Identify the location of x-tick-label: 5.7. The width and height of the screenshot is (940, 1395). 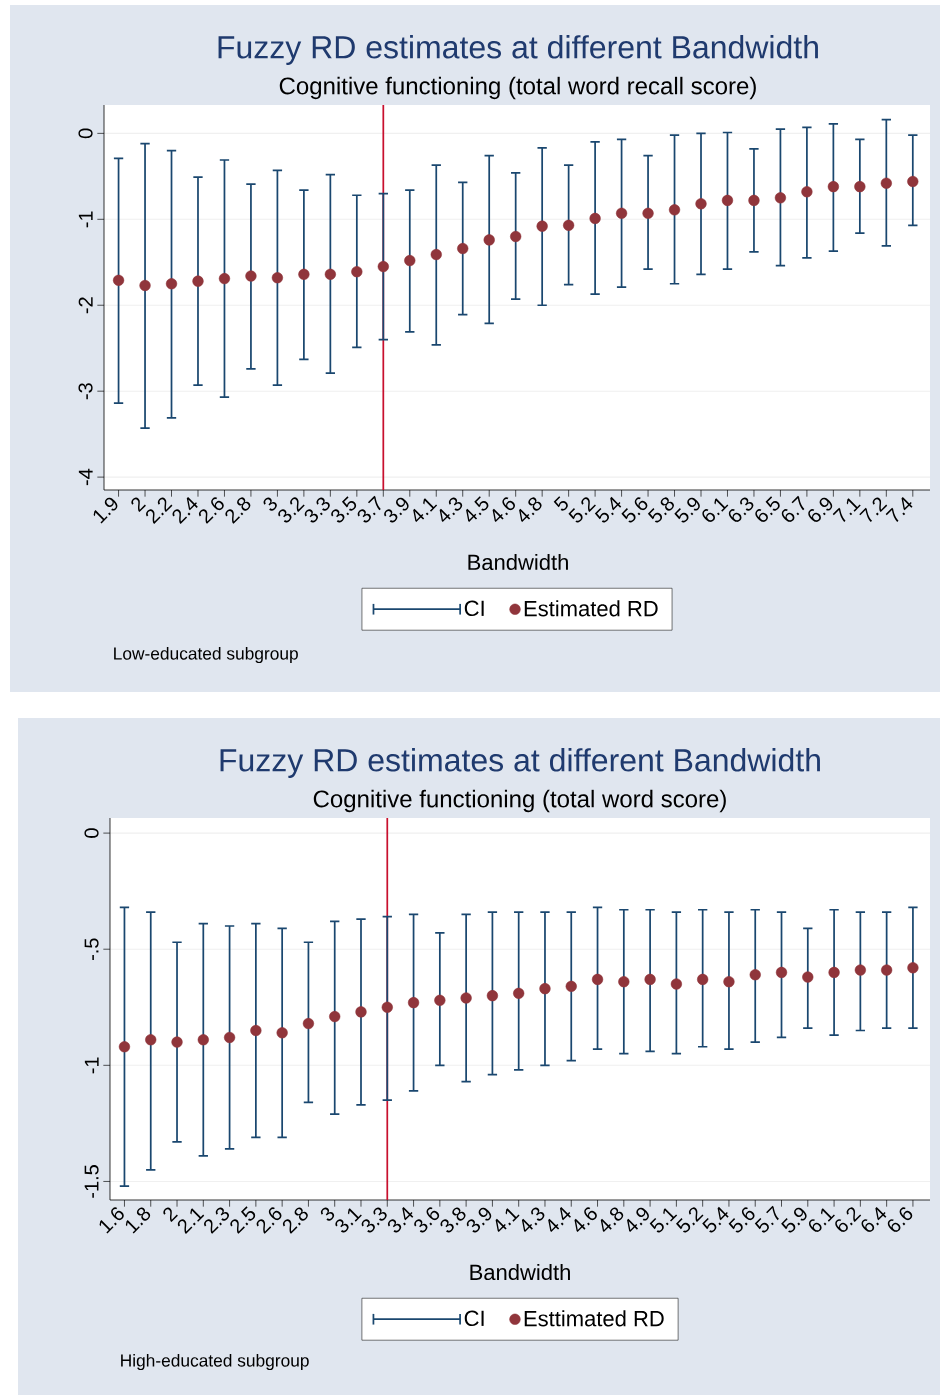
(766, 1219).